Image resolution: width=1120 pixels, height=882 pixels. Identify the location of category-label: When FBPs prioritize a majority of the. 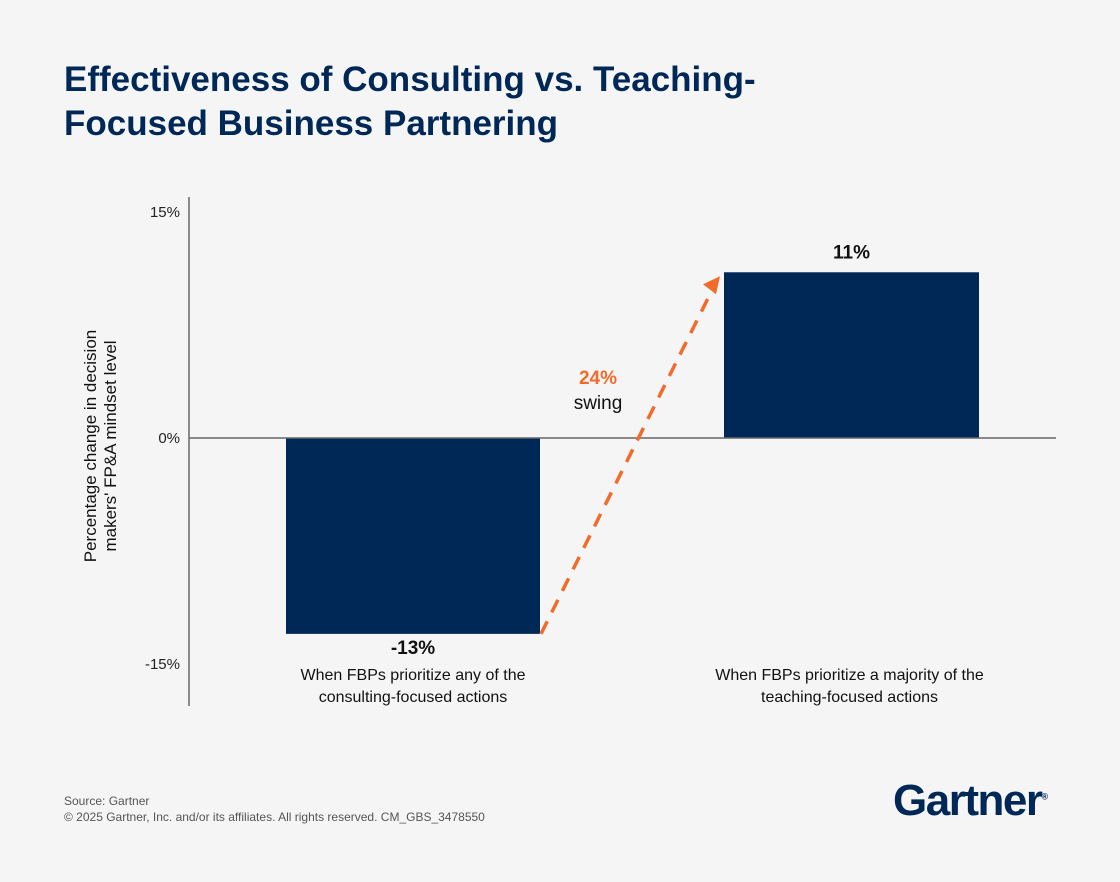
(849, 675).